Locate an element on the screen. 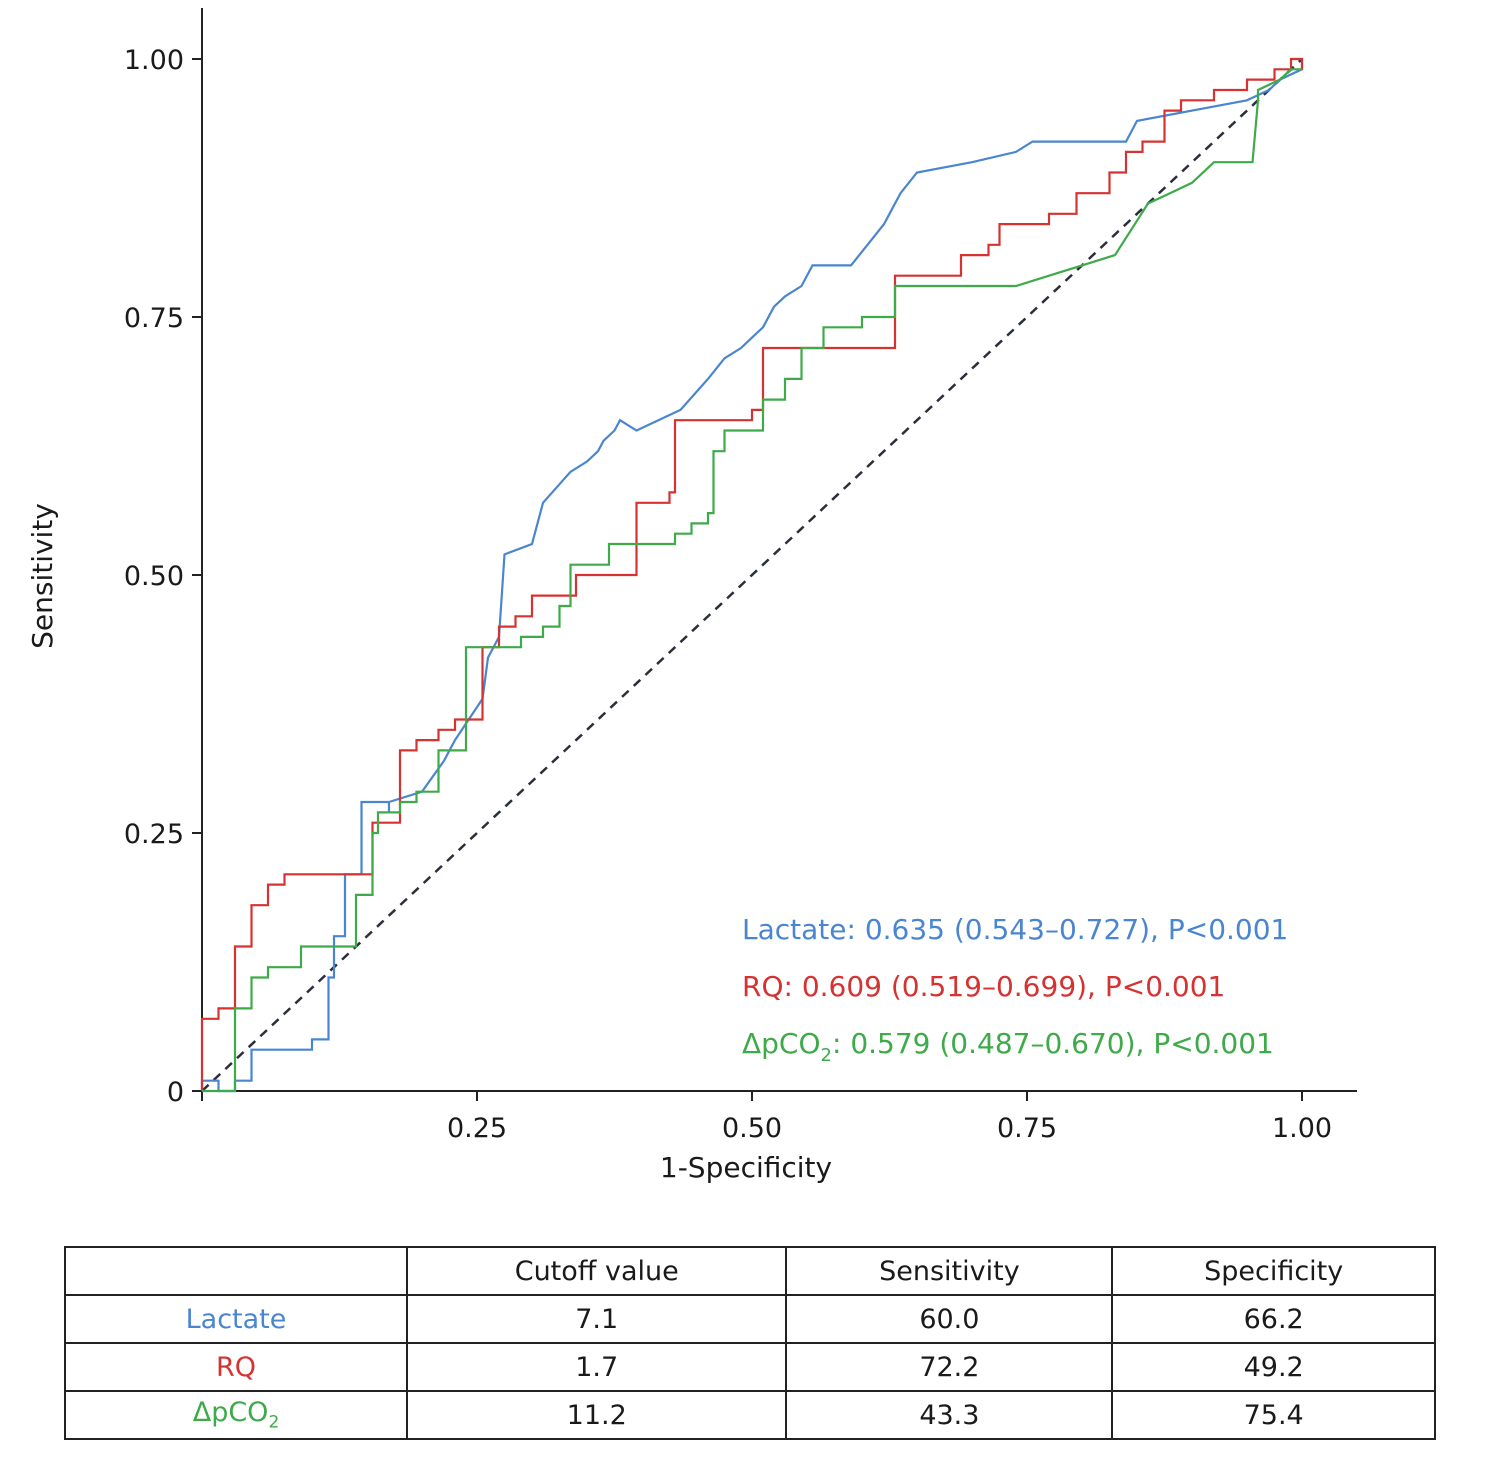 Image resolution: width=1494 pixels, height=1471 pixels. x-tick-label: 1.00 is located at coordinates (1302, 1128).